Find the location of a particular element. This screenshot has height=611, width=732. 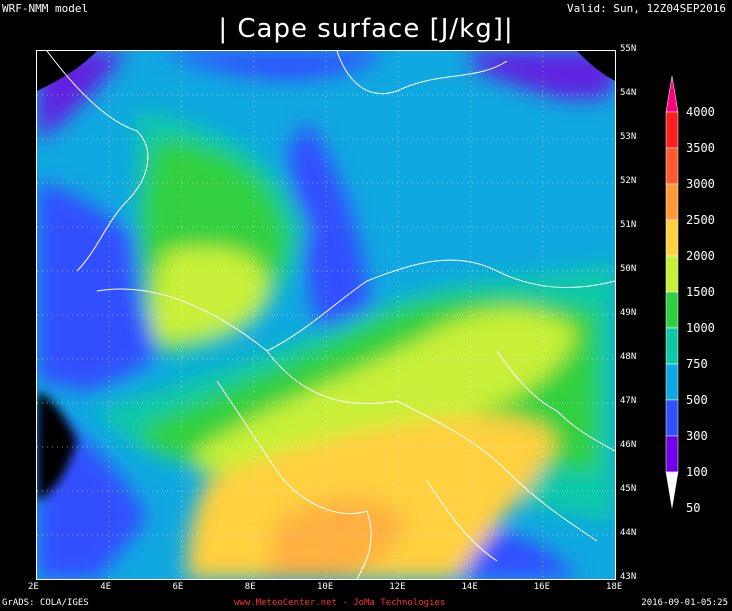

legend-label: 300 is located at coordinates (697, 436).